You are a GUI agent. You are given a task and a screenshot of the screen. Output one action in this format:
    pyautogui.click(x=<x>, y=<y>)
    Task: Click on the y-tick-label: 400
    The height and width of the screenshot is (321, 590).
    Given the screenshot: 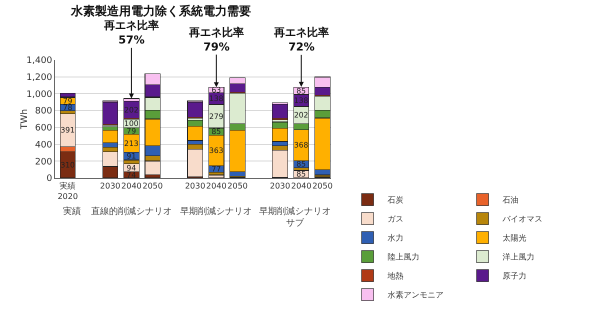 What is the action you would take?
    pyautogui.click(x=43, y=145)
    